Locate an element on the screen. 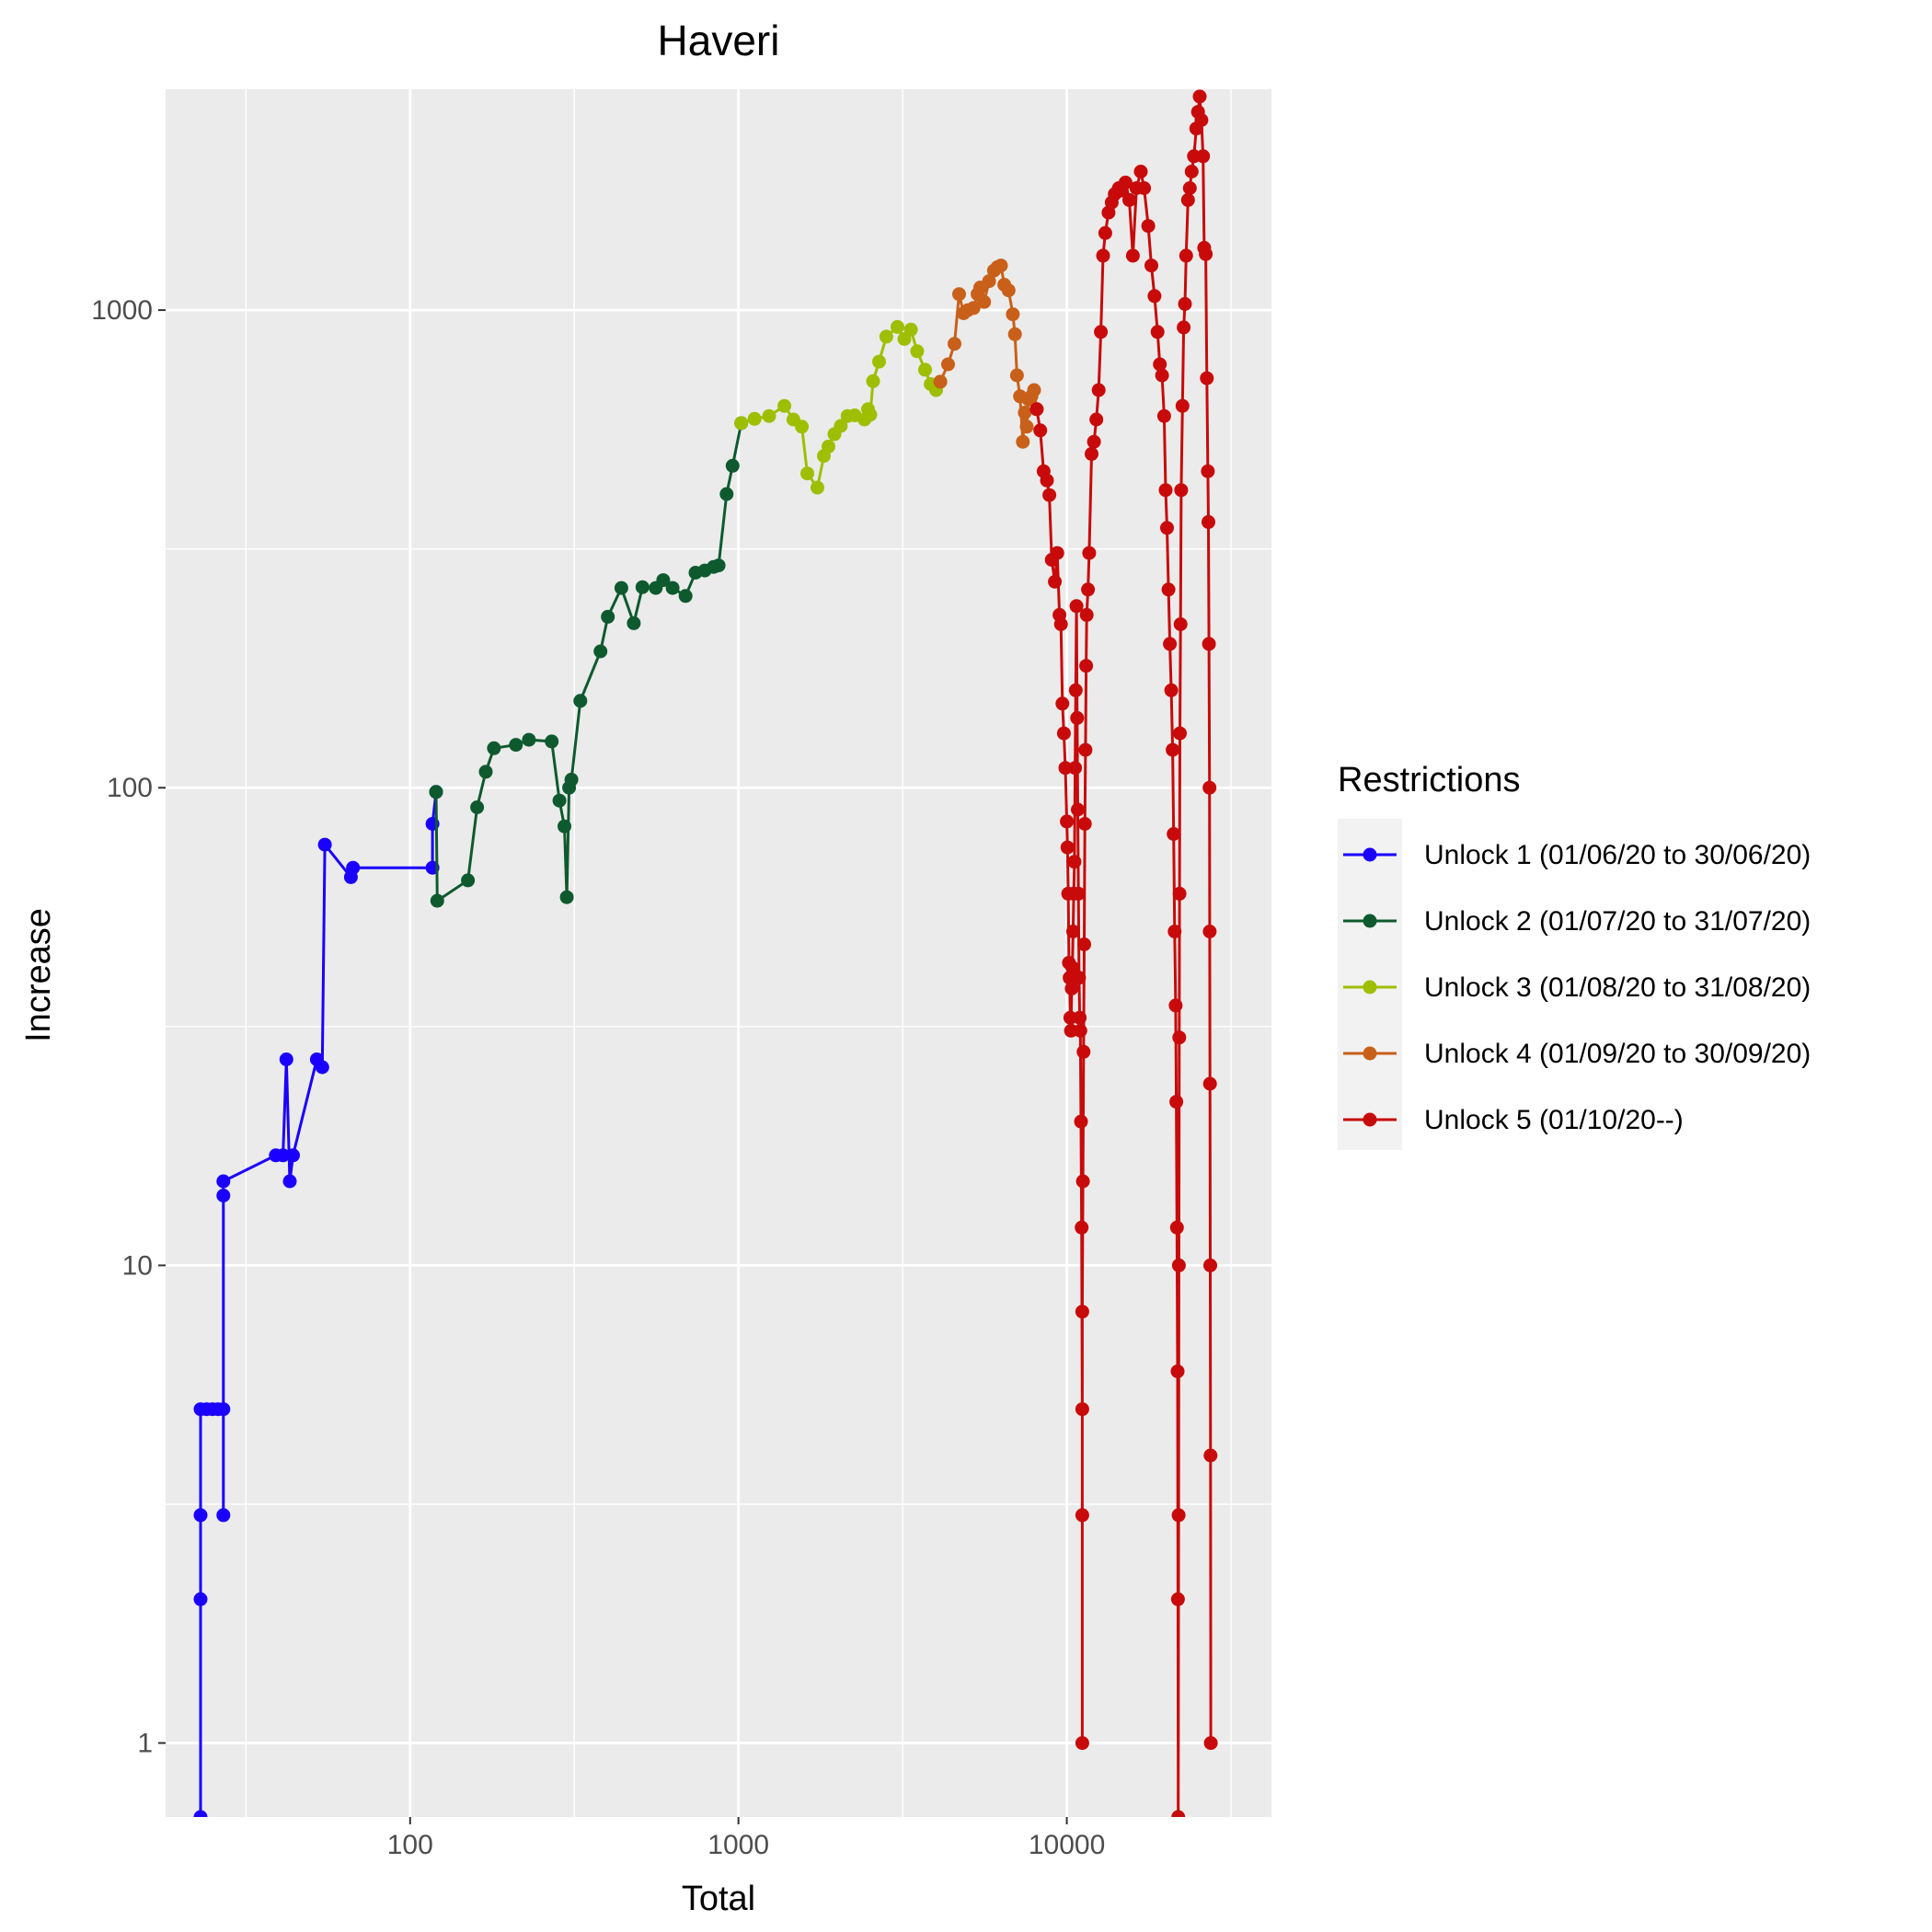 The height and width of the screenshot is (1932, 1932). legend-item: Unlock 2 (01/07/20 to 31/07/20) is located at coordinates (1577, 921).